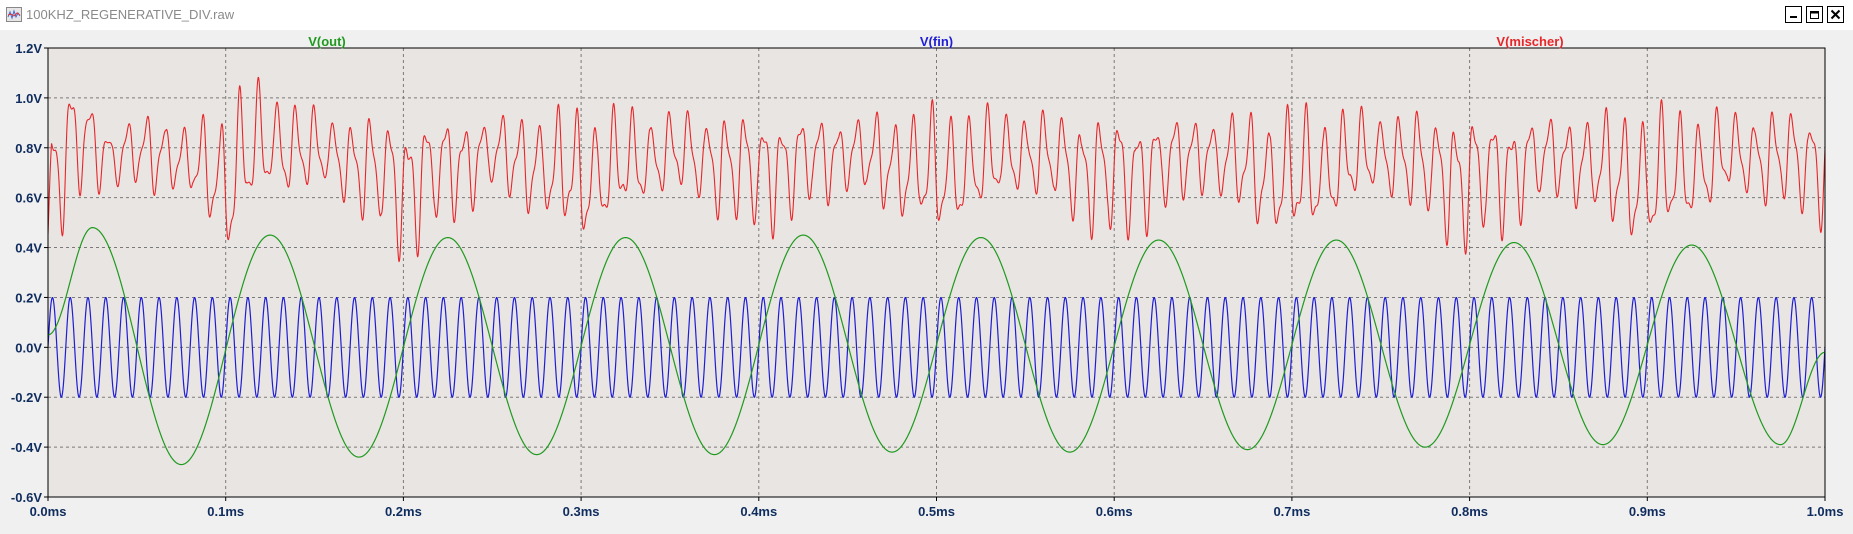 This screenshot has width=1853, height=534. I want to click on y-tick-label: 0.8V, so click(28, 148).